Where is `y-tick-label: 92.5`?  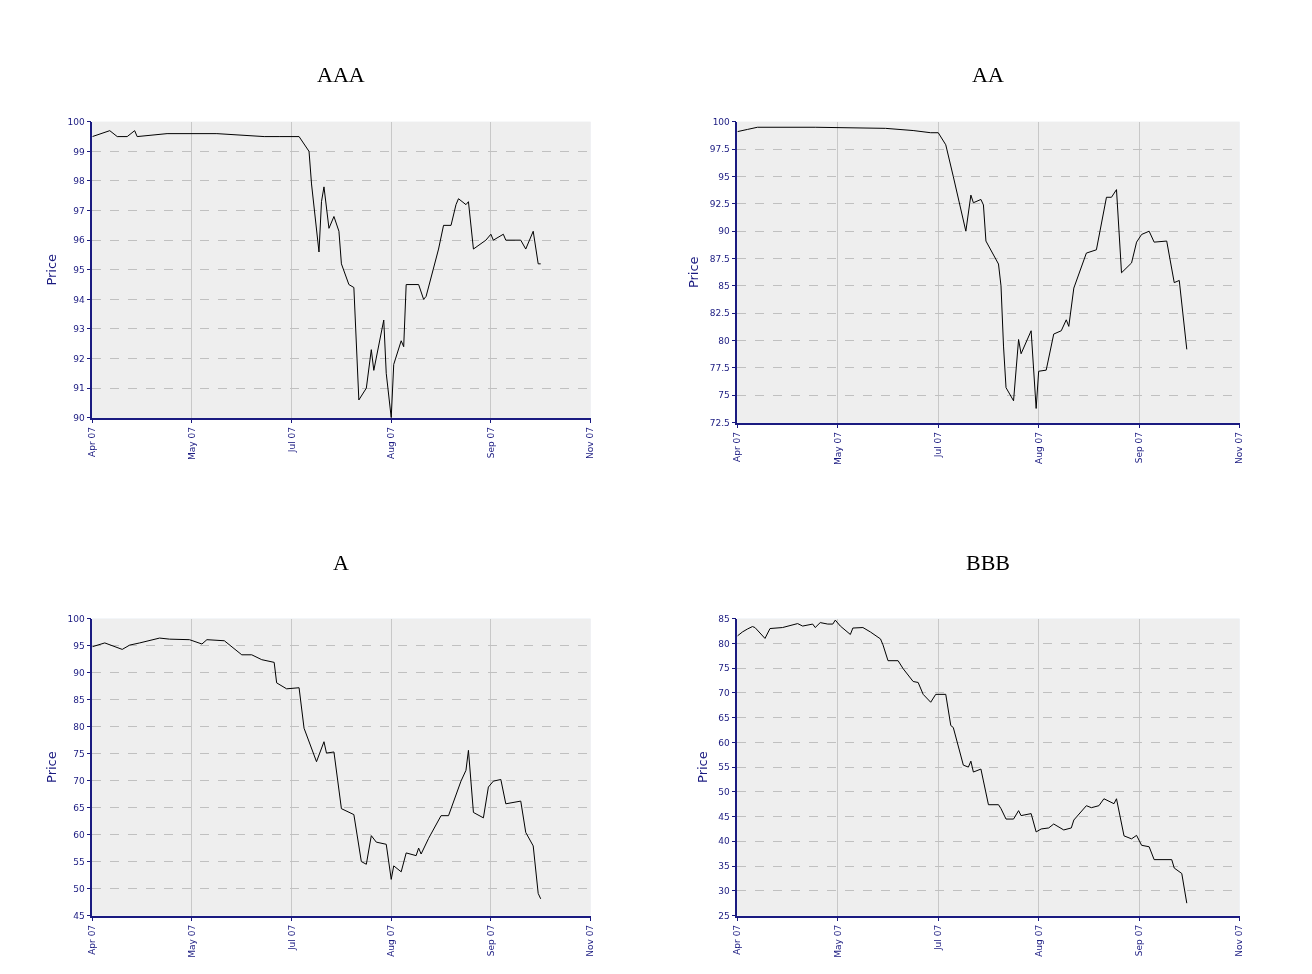
y-tick-label: 92.5 is located at coordinates (719, 204).